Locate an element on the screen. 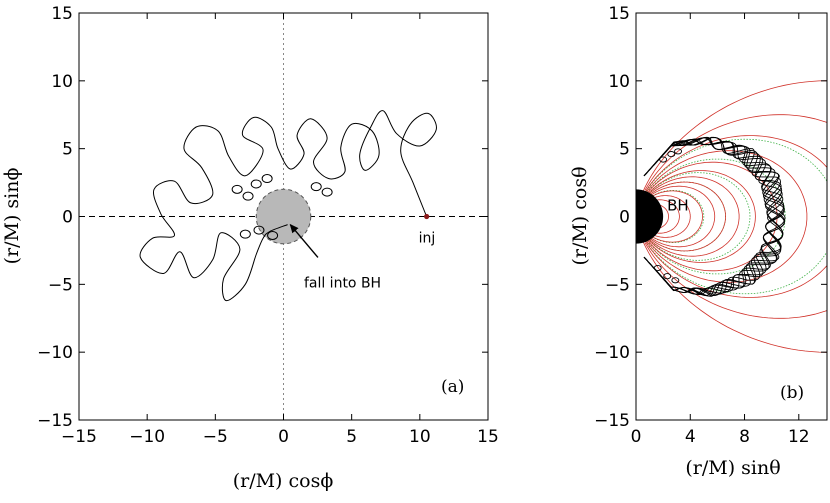 This screenshot has width=830, height=503. panel-a-x-axis-label: (r/M) cosϕ is located at coordinates (283, 481).